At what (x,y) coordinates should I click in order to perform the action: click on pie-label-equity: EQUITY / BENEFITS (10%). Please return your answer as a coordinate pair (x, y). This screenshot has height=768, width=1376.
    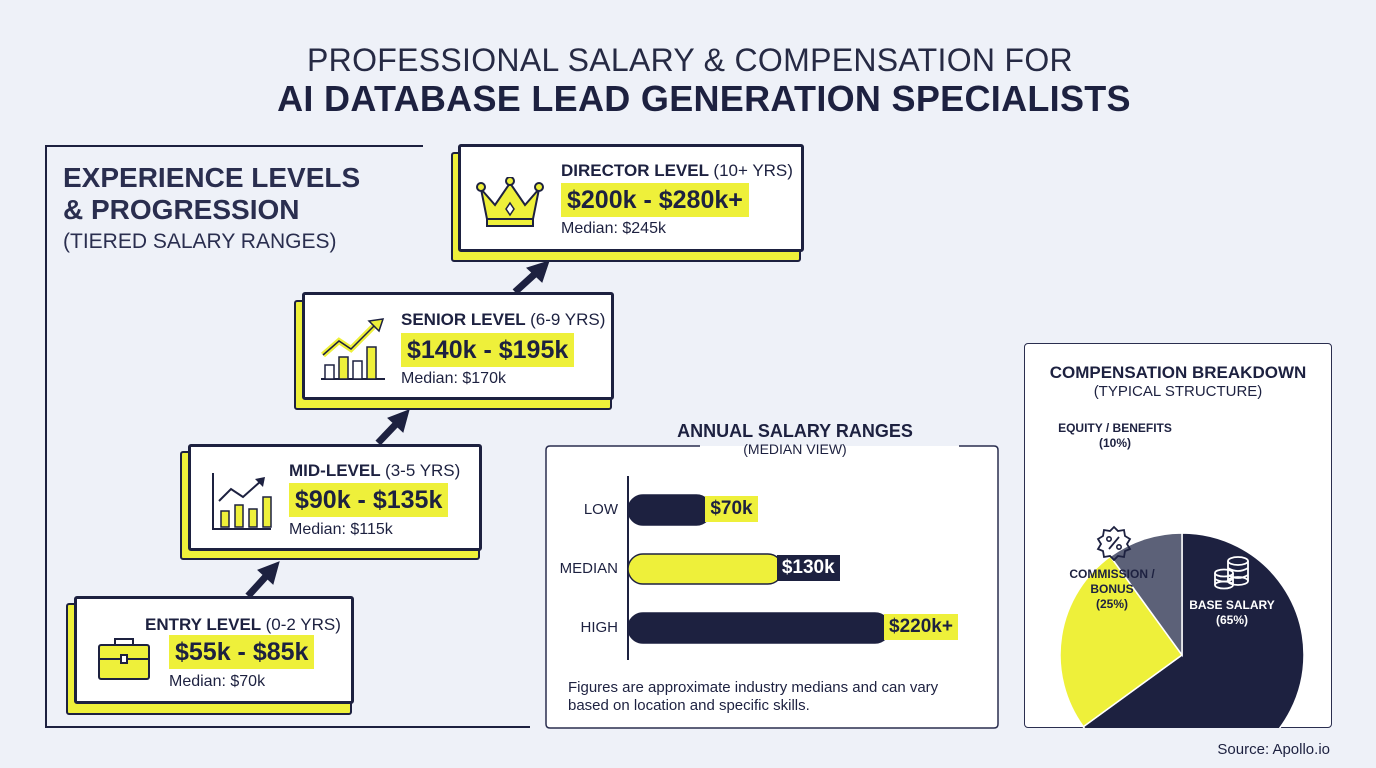
    Looking at the image, I should click on (1115, 435).